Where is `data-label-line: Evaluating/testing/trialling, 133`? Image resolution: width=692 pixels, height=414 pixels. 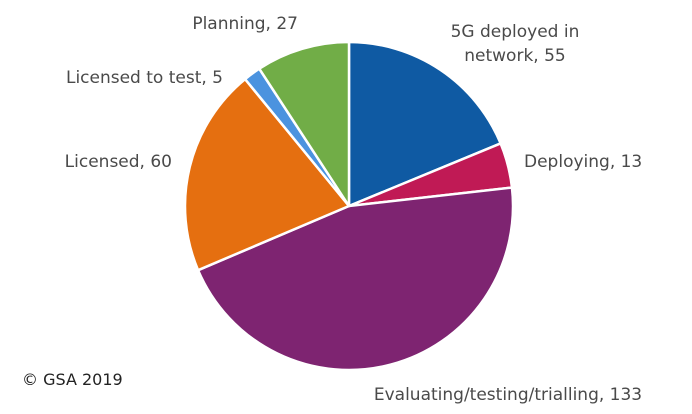 data-label-line: Evaluating/testing/trialling, 133 is located at coordinates (508, 395).